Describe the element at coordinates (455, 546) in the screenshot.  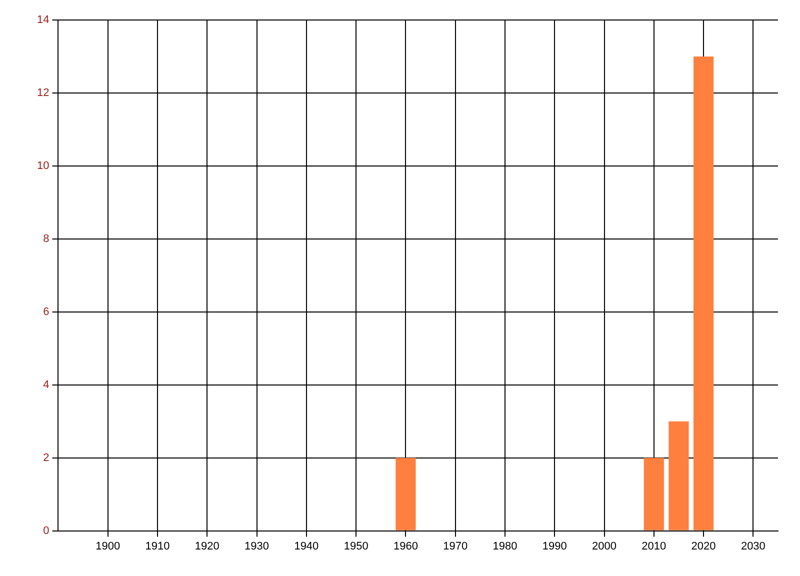
I see `x-tick-label: 1970` at that location.